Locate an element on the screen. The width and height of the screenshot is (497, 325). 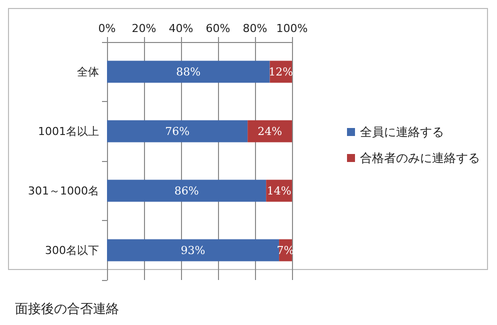
data-label: 93% is located at coordinates (193, 250).